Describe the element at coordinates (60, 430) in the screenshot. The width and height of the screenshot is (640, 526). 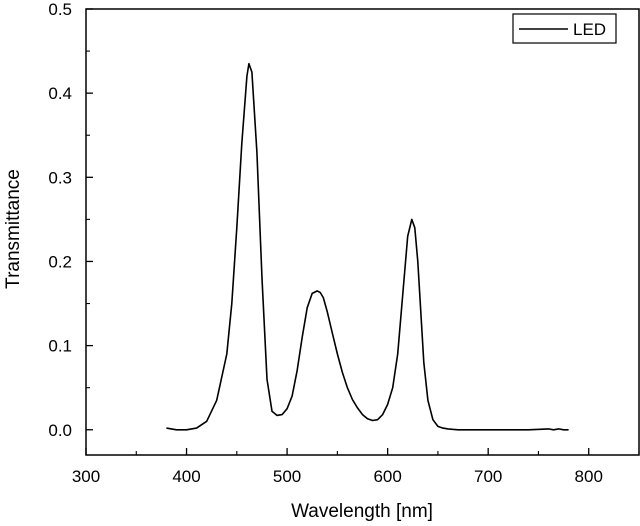
I see `y-tick-label: 0.0` at that location.